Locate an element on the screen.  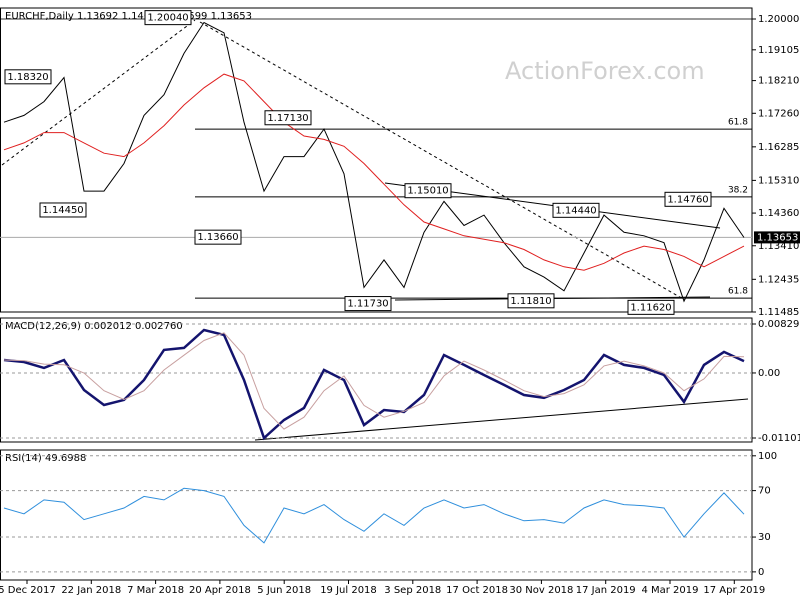
y-tick-label: 1.16285 is located at coordinates (778, 147).